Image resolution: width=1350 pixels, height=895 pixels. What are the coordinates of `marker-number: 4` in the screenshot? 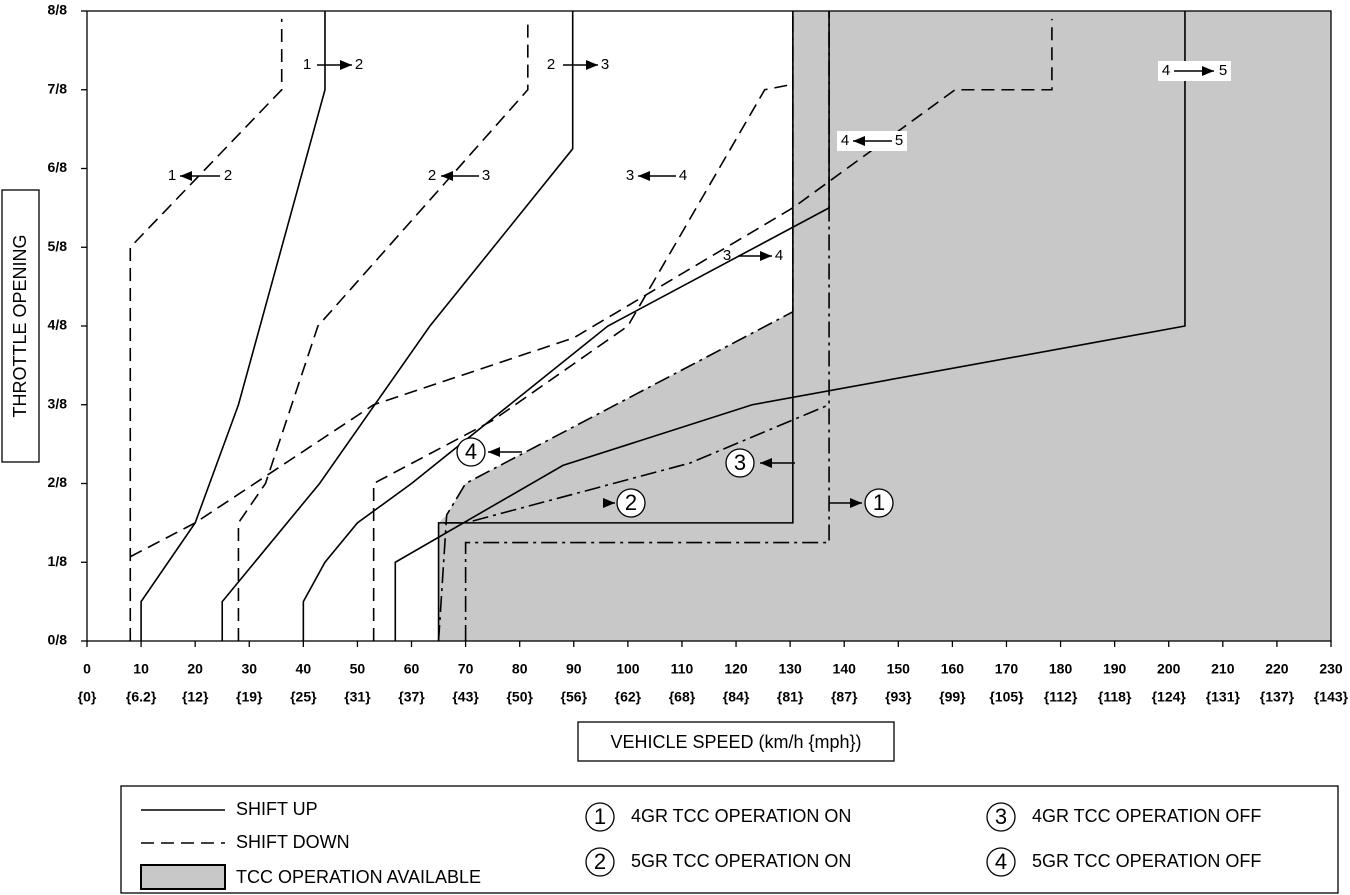 It's located at (471, 451).